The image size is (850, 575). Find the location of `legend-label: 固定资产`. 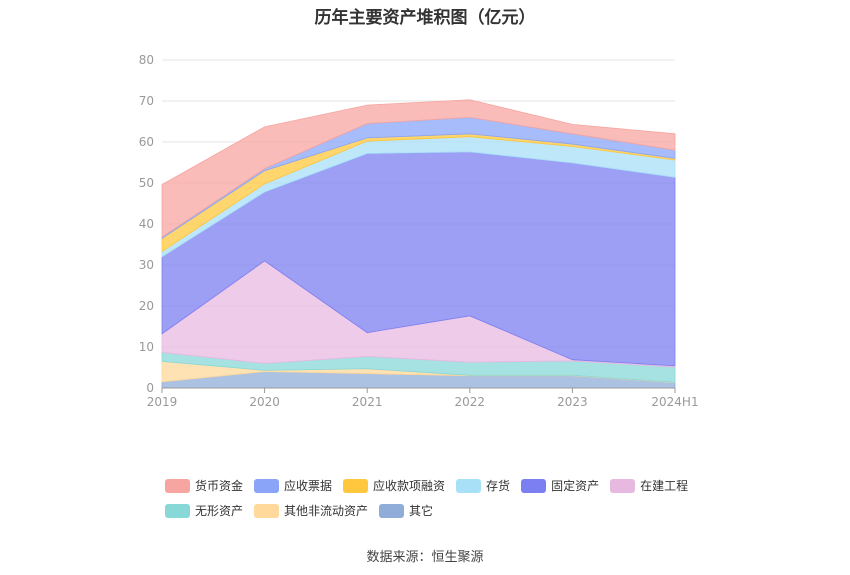

legend-label: 固定资产 is located at coordinates (575, 486).